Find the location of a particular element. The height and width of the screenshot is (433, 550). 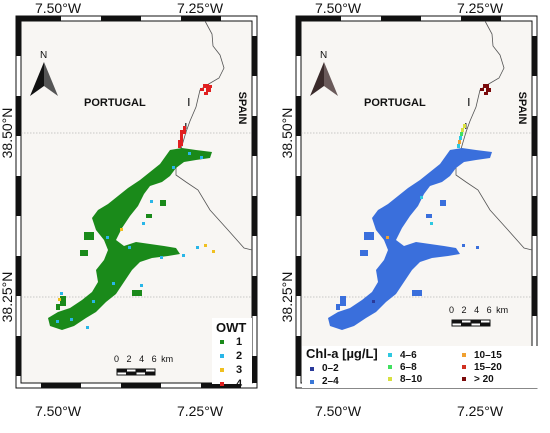

owt-legend-label-4: 4 is located at coordinates (239, 384).